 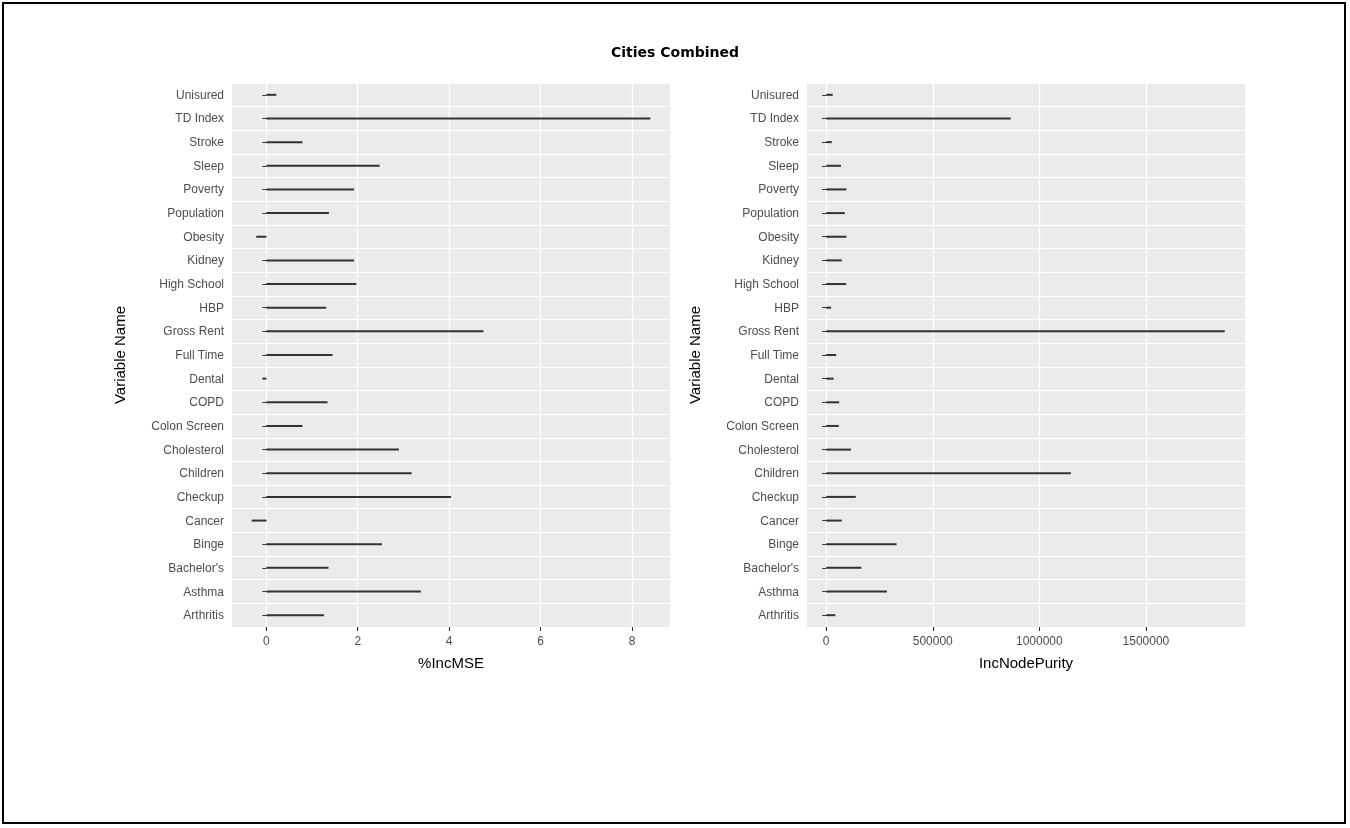 What do you see at coordinates (191, 284) in the screenshot?
I see `y-tick-label: High School` at bounding box center [191, 284].